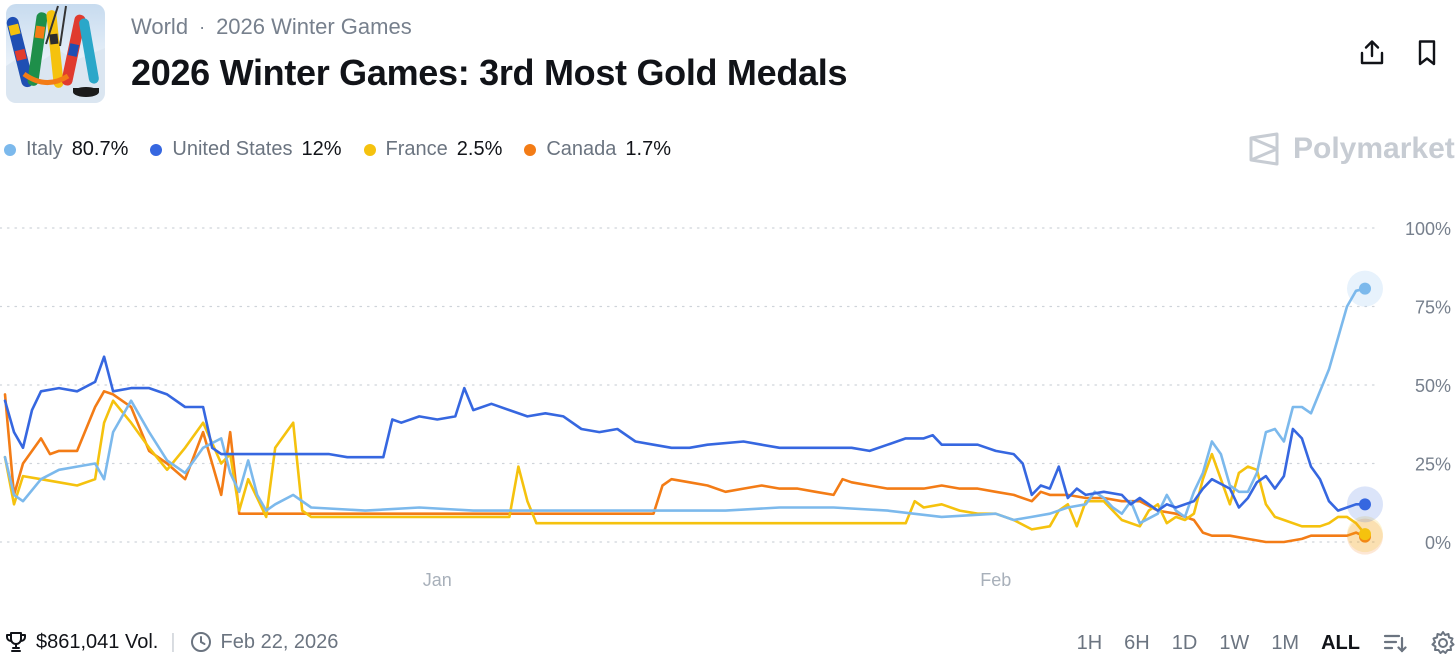  What do you see at coordinates (100, 149) in the screenshot?
I see `legend-value-italy: 80.7%` at bounding box center [100, 149].